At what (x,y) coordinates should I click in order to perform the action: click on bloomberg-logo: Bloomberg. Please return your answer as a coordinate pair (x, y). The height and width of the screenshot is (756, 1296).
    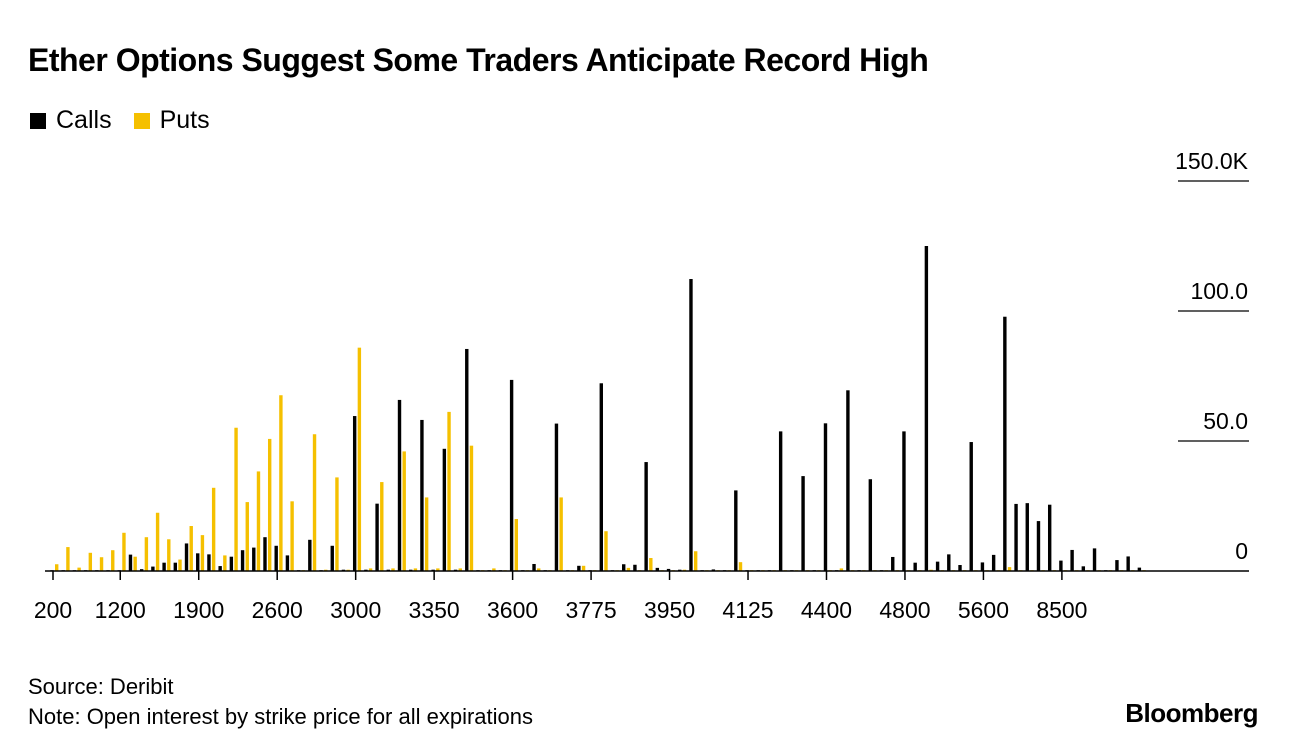
    Looking at the image, I should click on (1191, 713).